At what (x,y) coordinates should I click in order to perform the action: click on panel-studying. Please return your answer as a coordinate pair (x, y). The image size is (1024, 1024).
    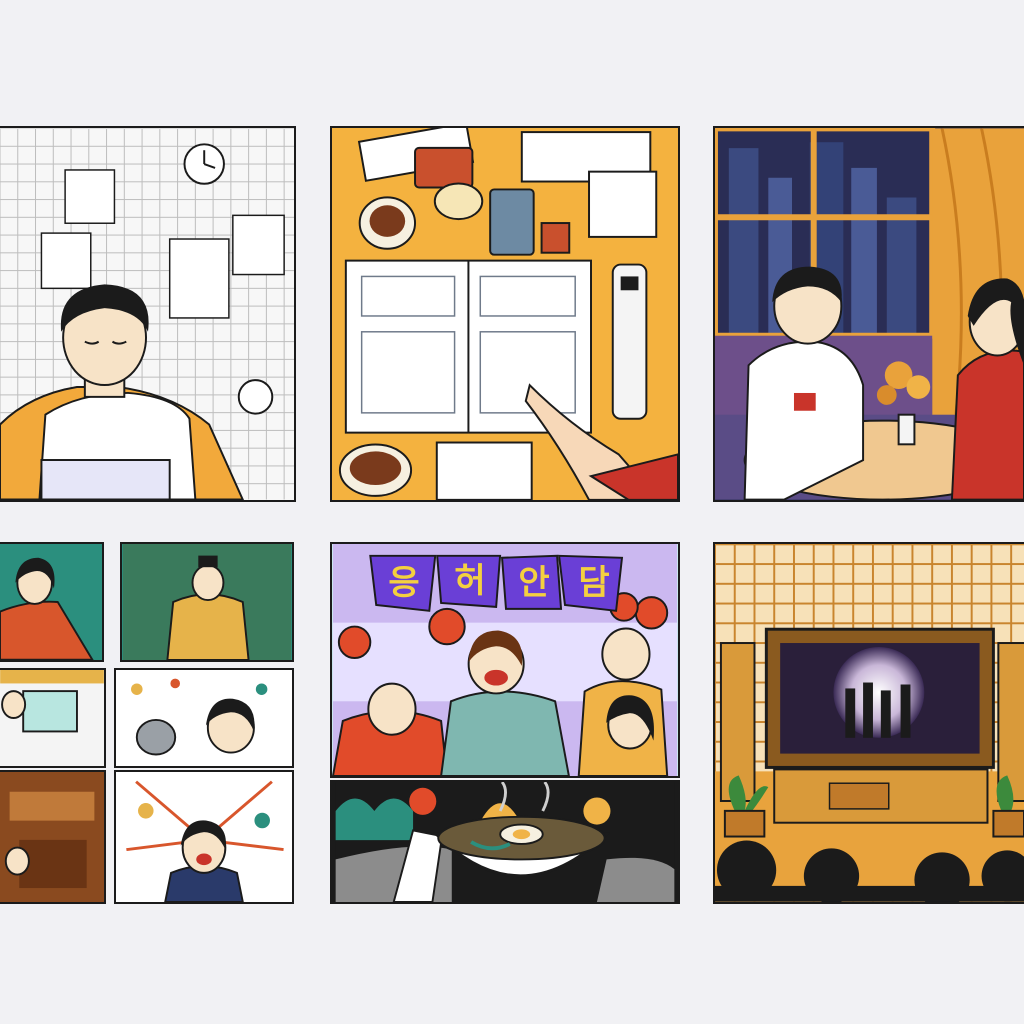
    Looking at the image, I should click on (148, 314).